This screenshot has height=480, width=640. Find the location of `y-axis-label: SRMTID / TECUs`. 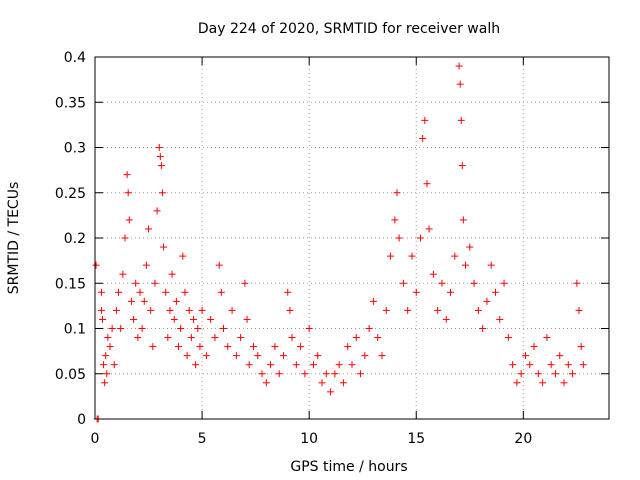

y-axis-label: SRMTID / TECUs is located at coordinates (14, 238).